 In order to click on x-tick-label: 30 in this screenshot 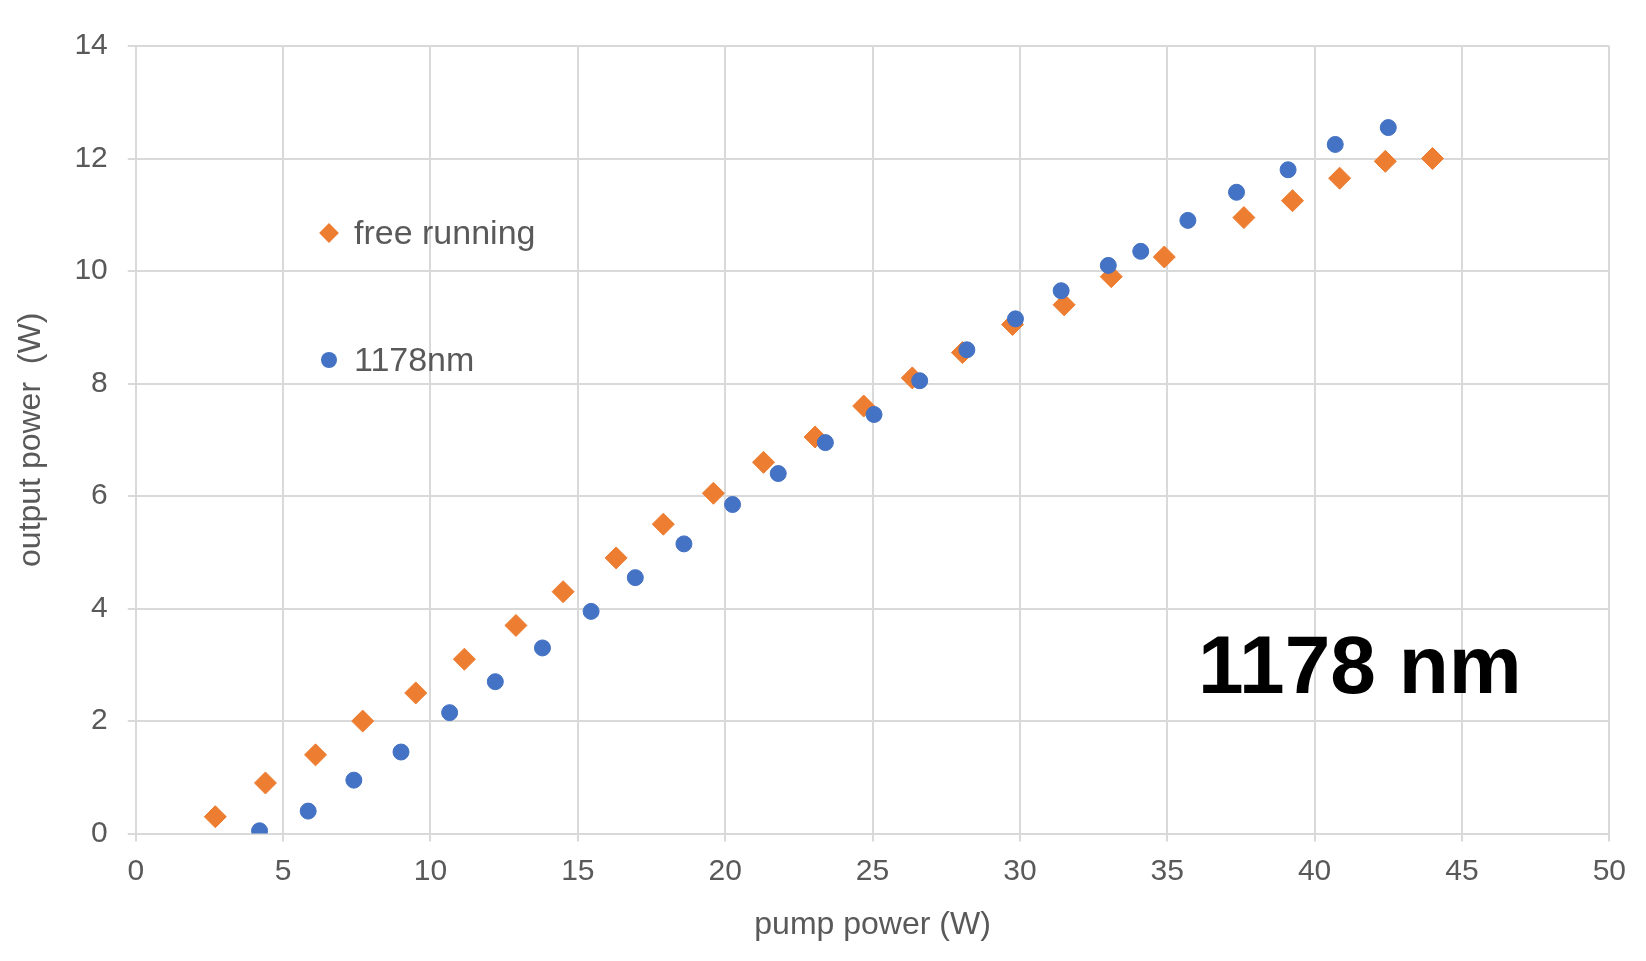, I will do `click(1020, 869)`.